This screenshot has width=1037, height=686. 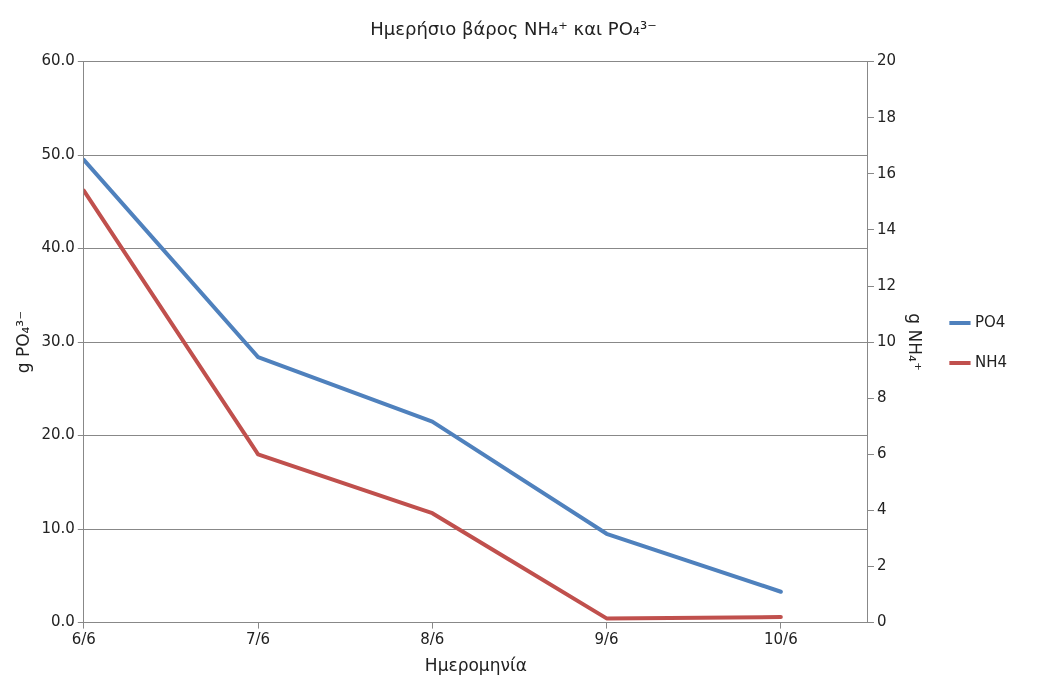 I want to click on x-tick-label: 6/6, so click(x=83, y=639).